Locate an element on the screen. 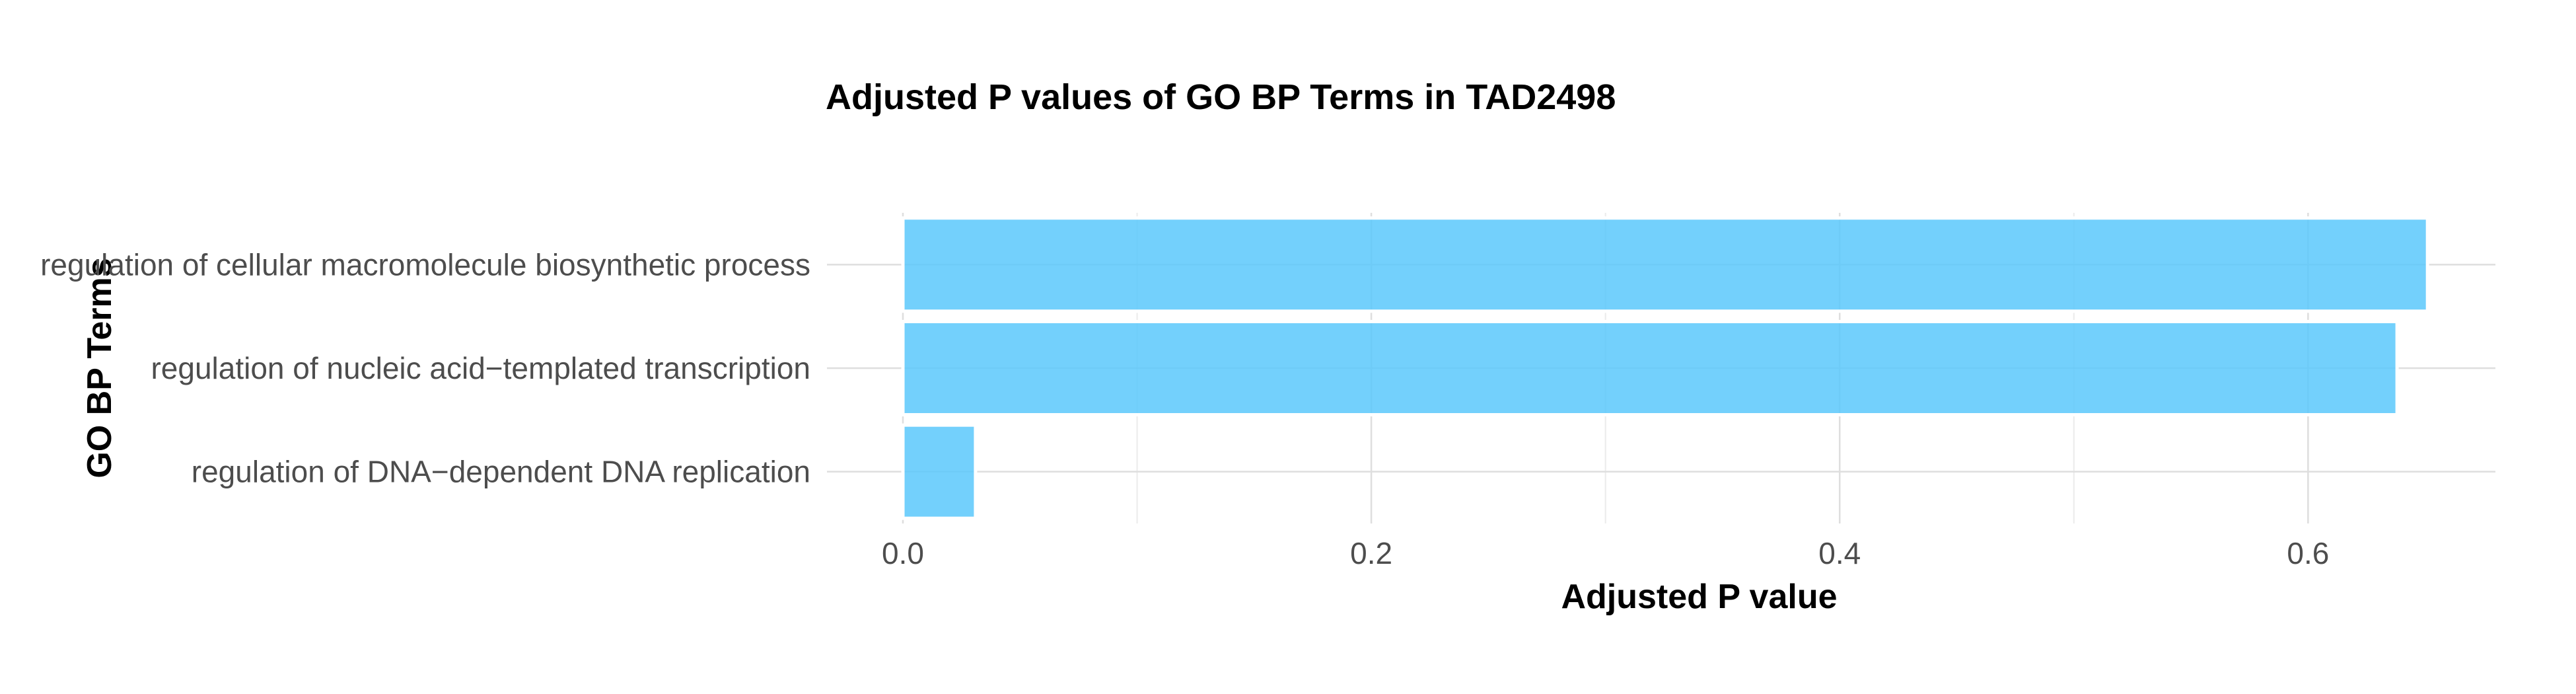  x-axis-title: Adjusted P value is located at coordinates (1699, 597).